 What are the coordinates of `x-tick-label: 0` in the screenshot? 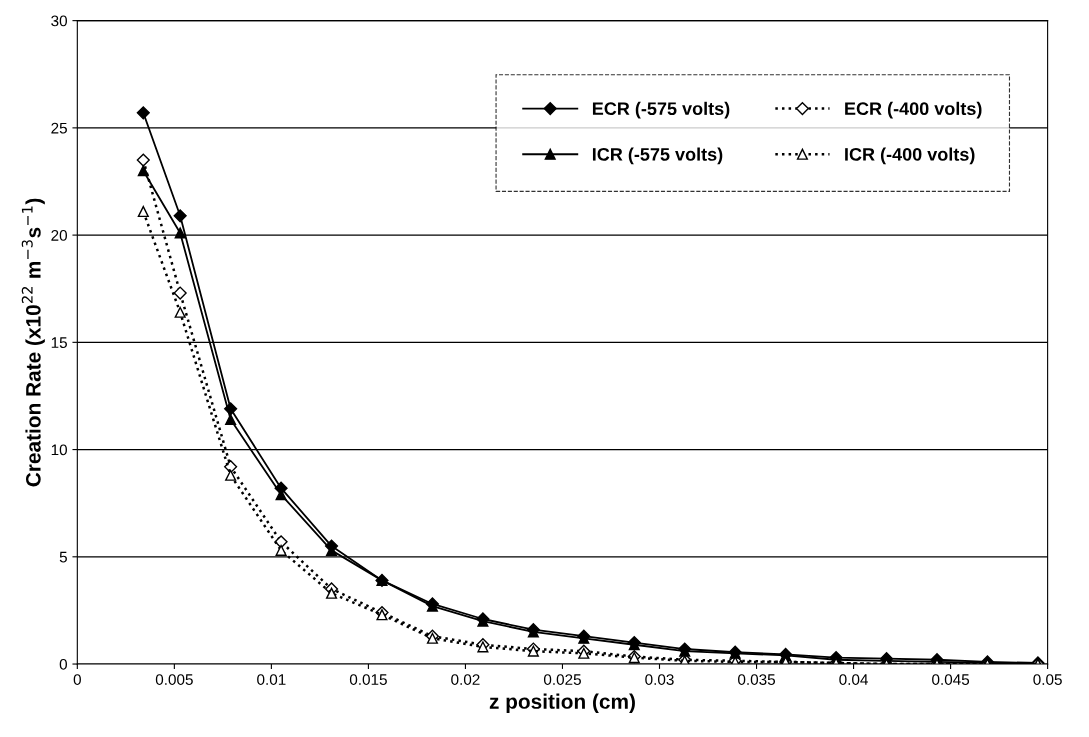 It's located at (77, 679).